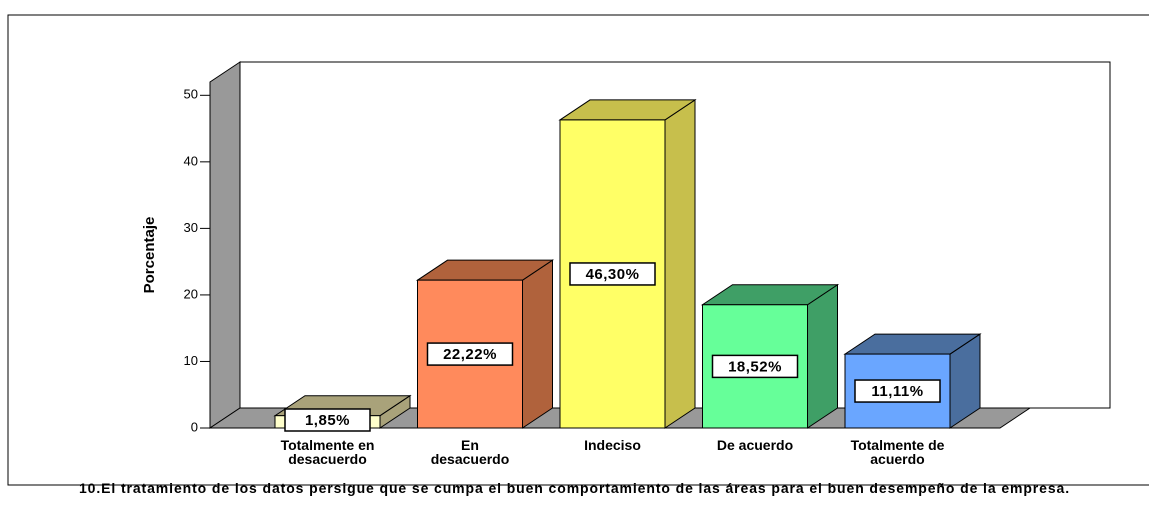  Describe the element at coordinates (191, 293) in the screenshot. I see `y-tick-label: 20` at that location.